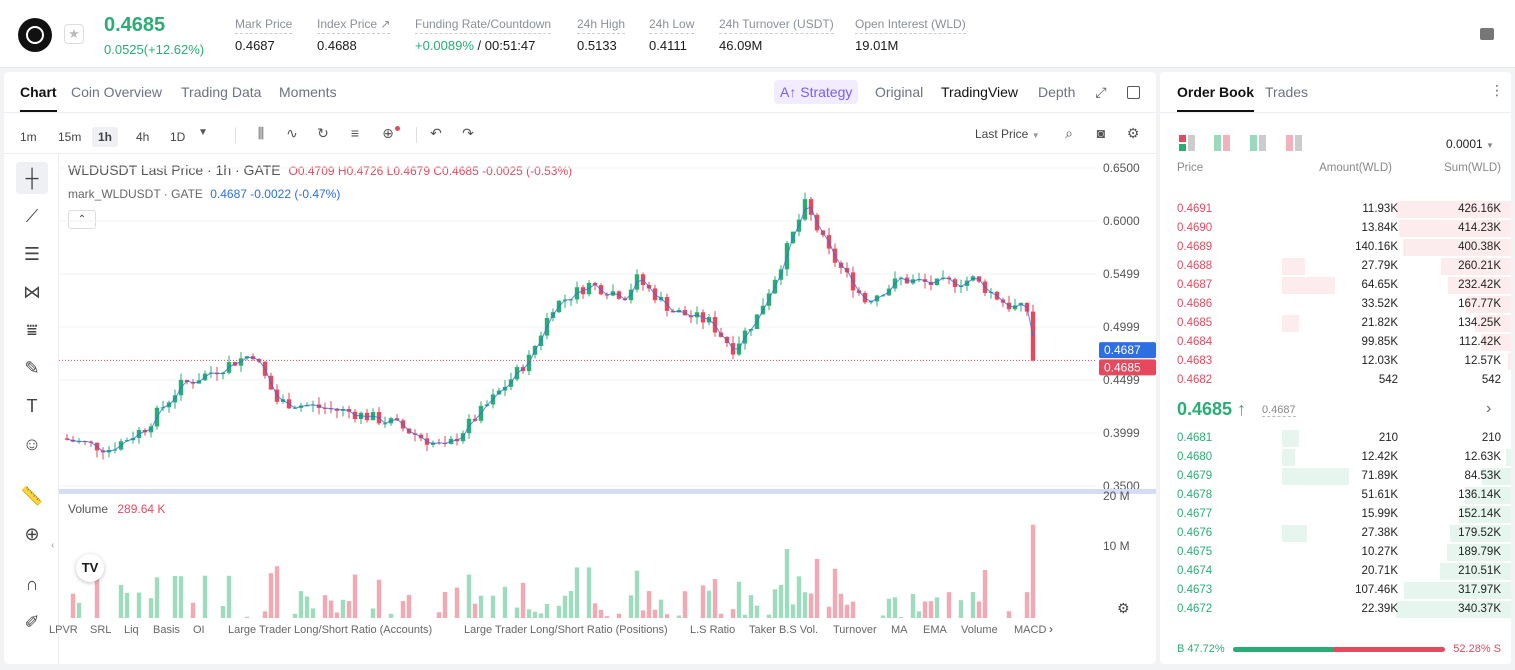 Image resolution: width=1515 pixels, height=670 pixels. I want to click on tab-moments: Moments, so click(308, 92).